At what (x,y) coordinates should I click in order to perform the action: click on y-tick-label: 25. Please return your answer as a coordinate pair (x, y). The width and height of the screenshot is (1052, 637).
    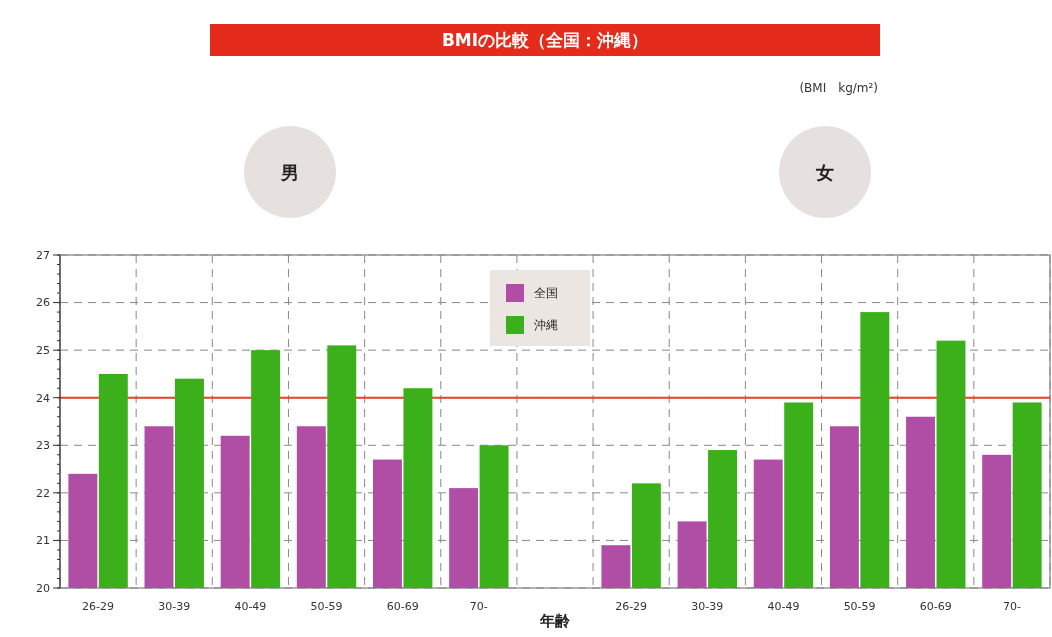
    Looking at the image, I should click on (43, 350).